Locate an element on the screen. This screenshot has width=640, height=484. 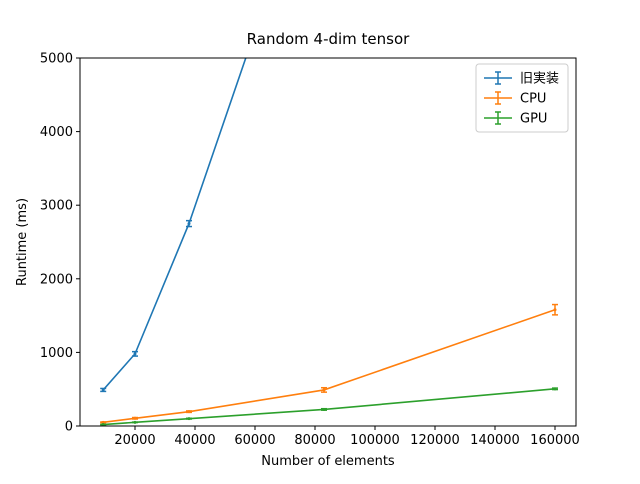
x-tick-label: 40000 is located at coordinates (194, 440).